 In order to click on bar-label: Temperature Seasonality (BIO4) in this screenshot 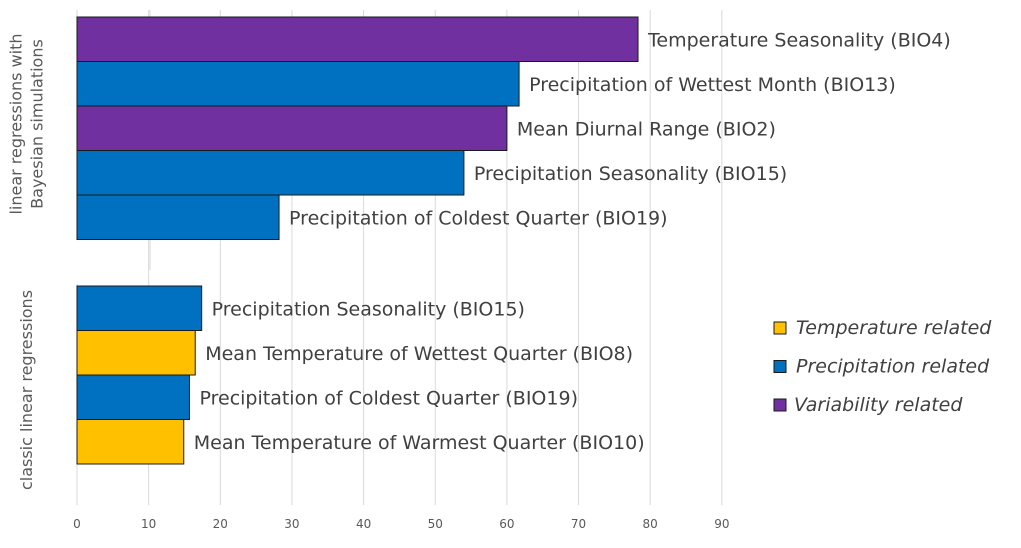, I will do `click(799, 40)`.